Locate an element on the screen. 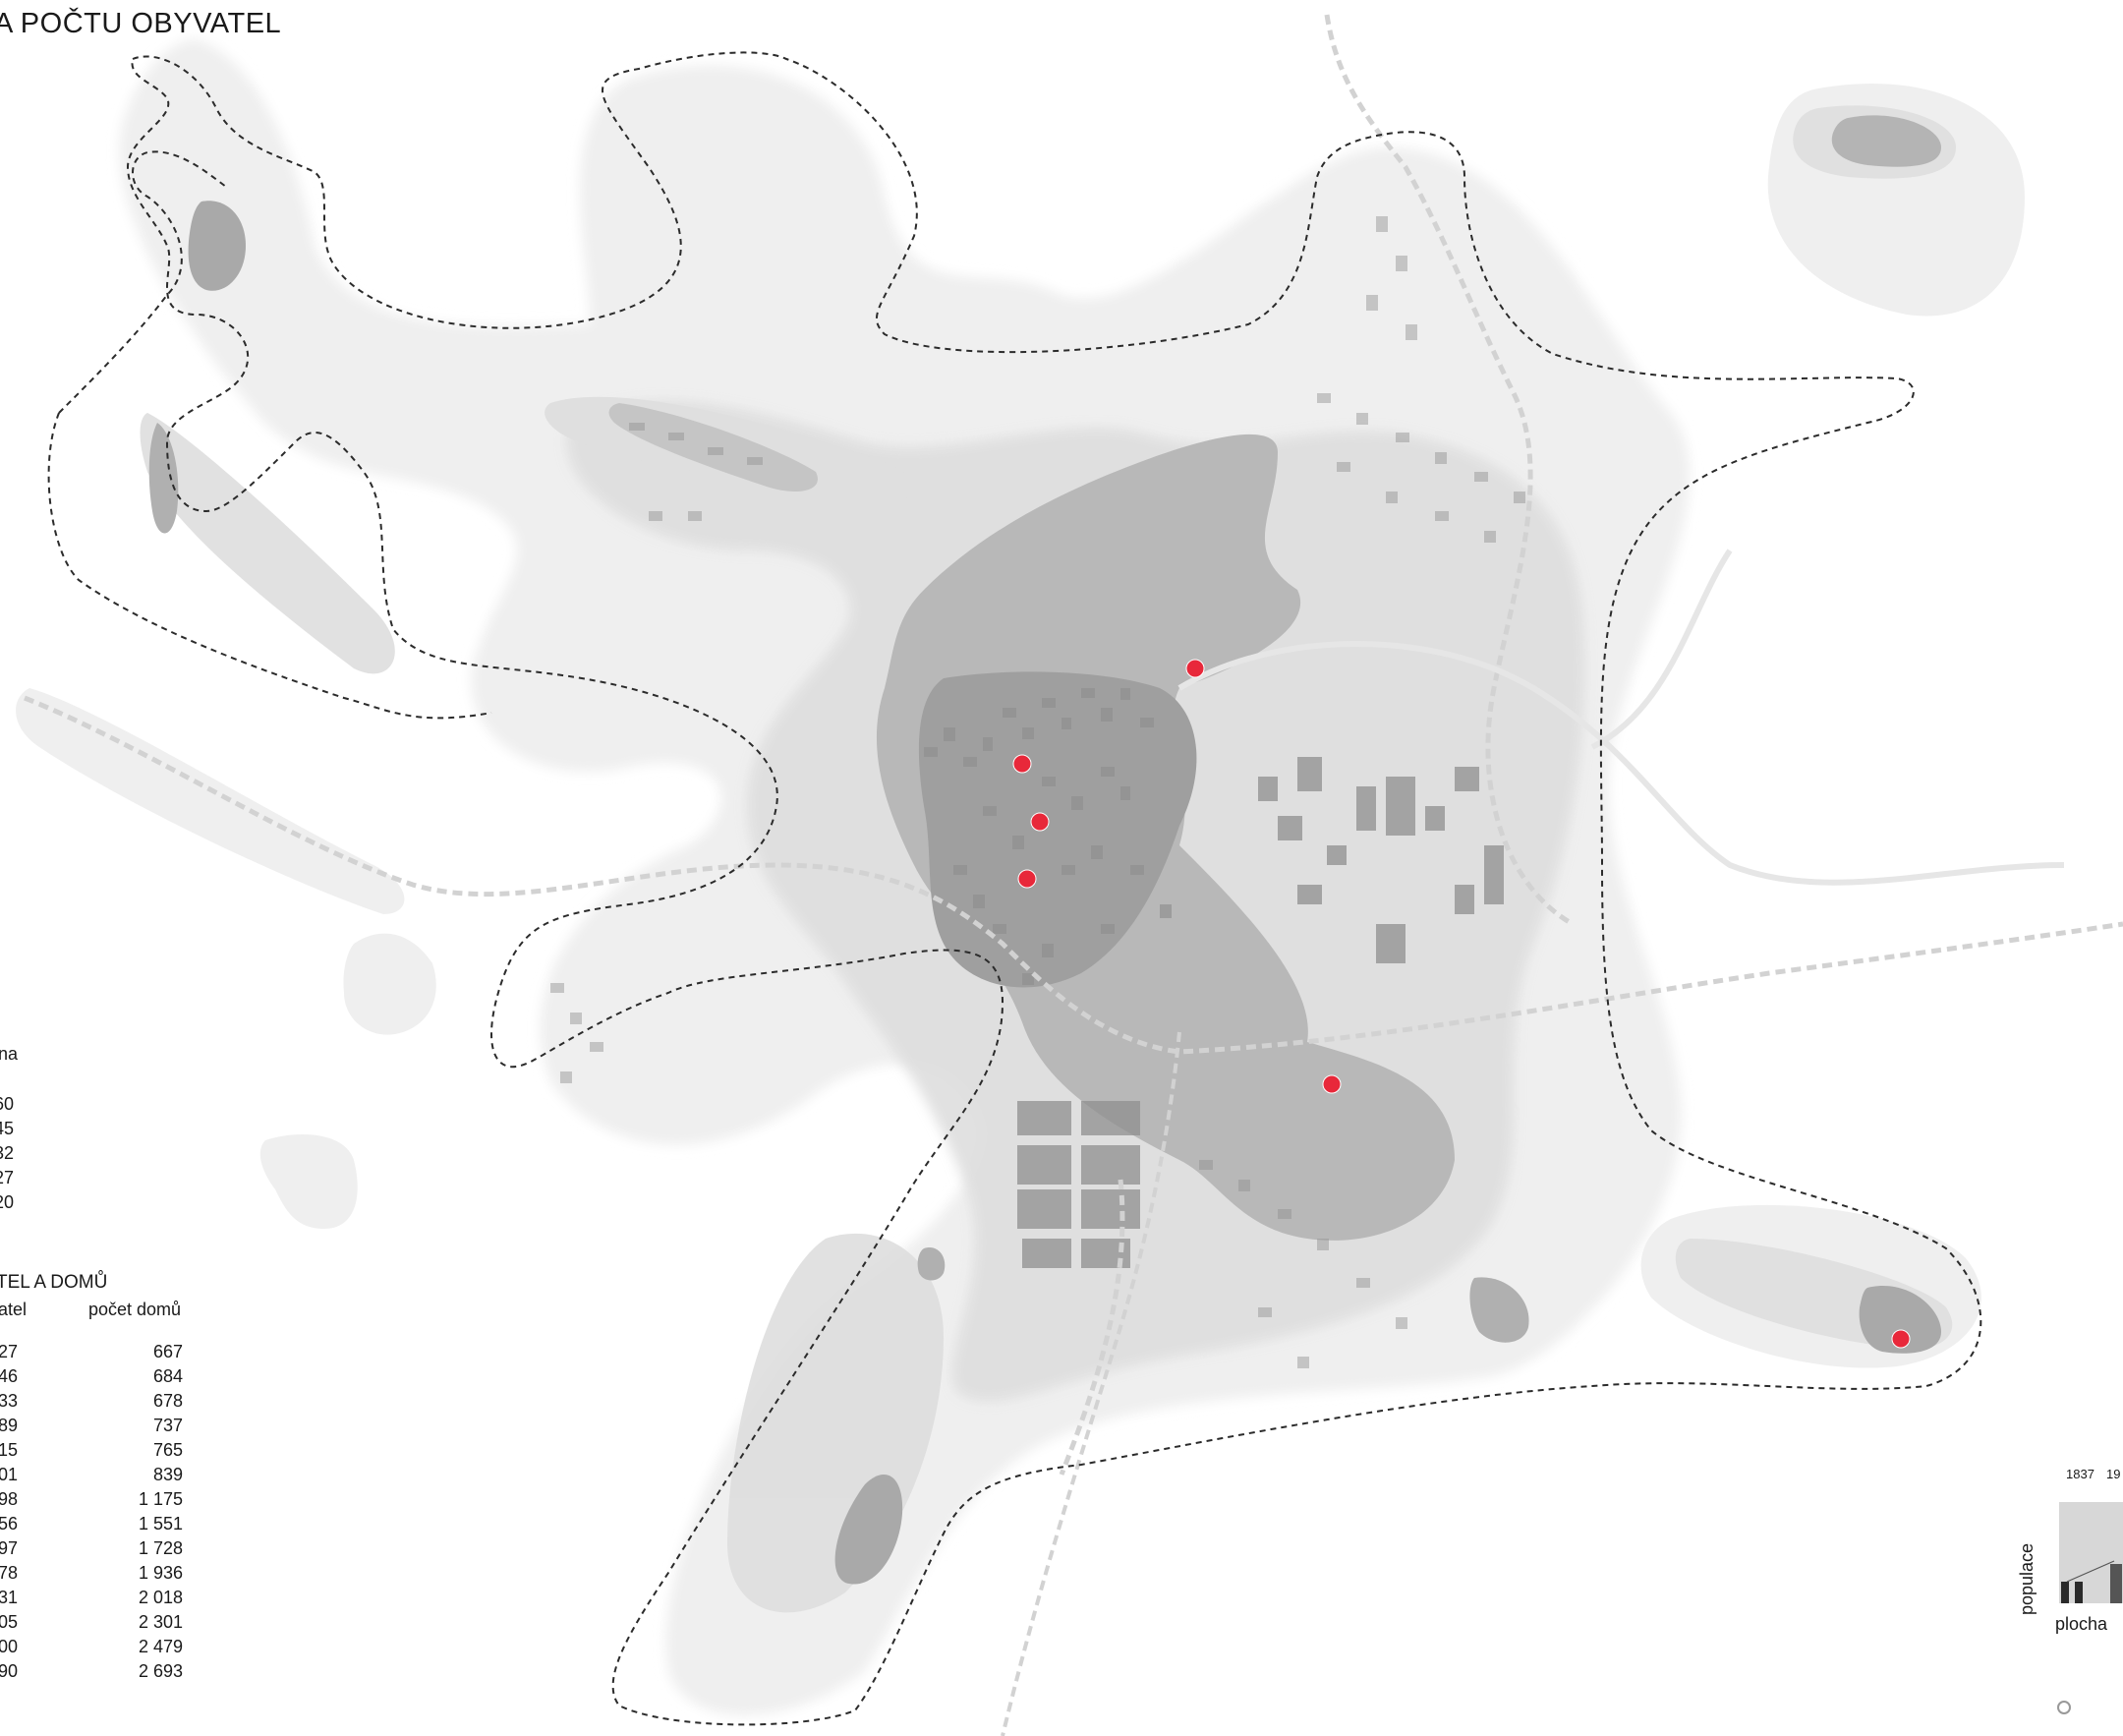 The width and height of the screenshot is (2123, 1736). houses-value: 1 728 is located at coordinates (160, 1548).